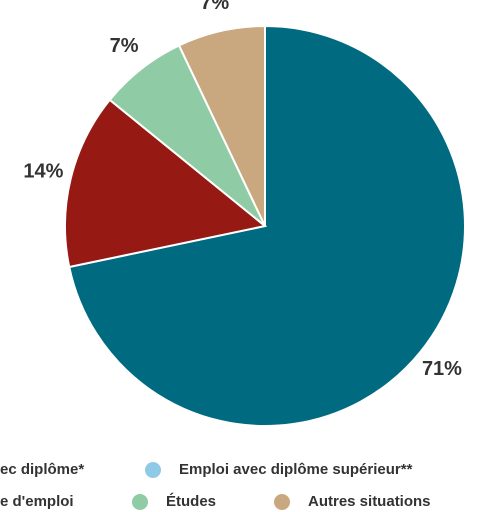  Describe the element at coordinates (191, 501) in the screenshot. I see `legend-label: Études` at that location.